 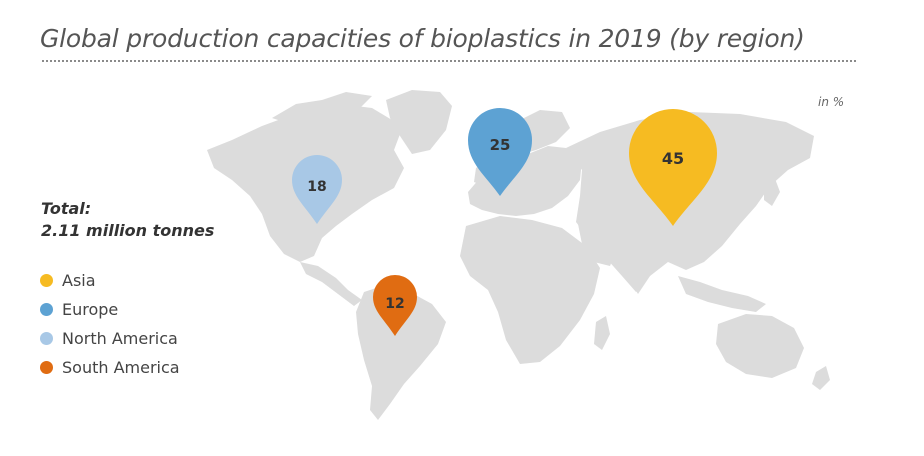 I want to click on arctic-islands-landmass, so click(x=322, y=108).